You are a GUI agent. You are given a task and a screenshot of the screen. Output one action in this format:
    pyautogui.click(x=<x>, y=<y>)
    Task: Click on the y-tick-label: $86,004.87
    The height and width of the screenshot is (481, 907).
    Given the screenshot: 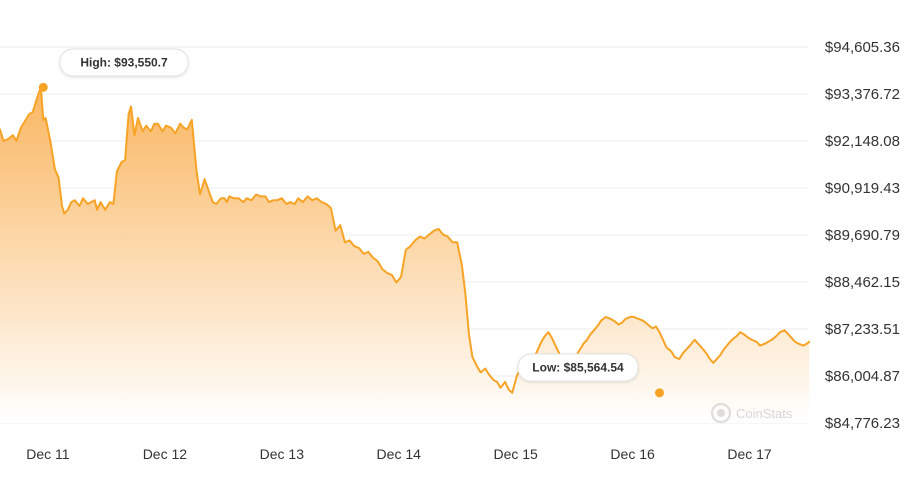 What is the action you would take?
    pyautogui.click(x=862, y=376)
    